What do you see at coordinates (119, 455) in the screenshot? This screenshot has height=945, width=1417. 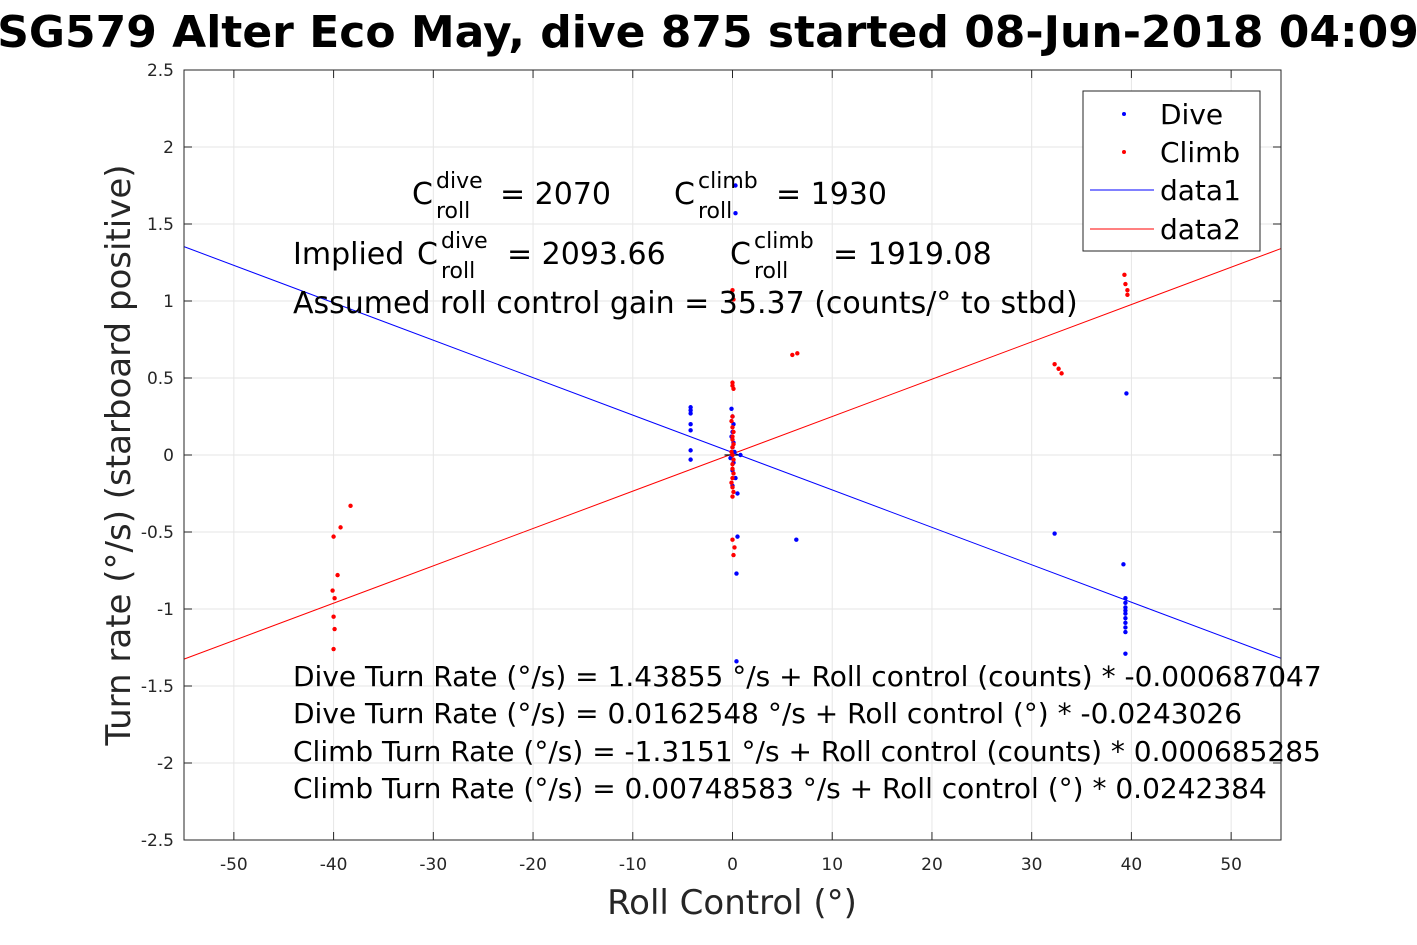 I see `y-axis-label: Turn rate (°/s) (starboard positive)` at bounding box center [119, 455].